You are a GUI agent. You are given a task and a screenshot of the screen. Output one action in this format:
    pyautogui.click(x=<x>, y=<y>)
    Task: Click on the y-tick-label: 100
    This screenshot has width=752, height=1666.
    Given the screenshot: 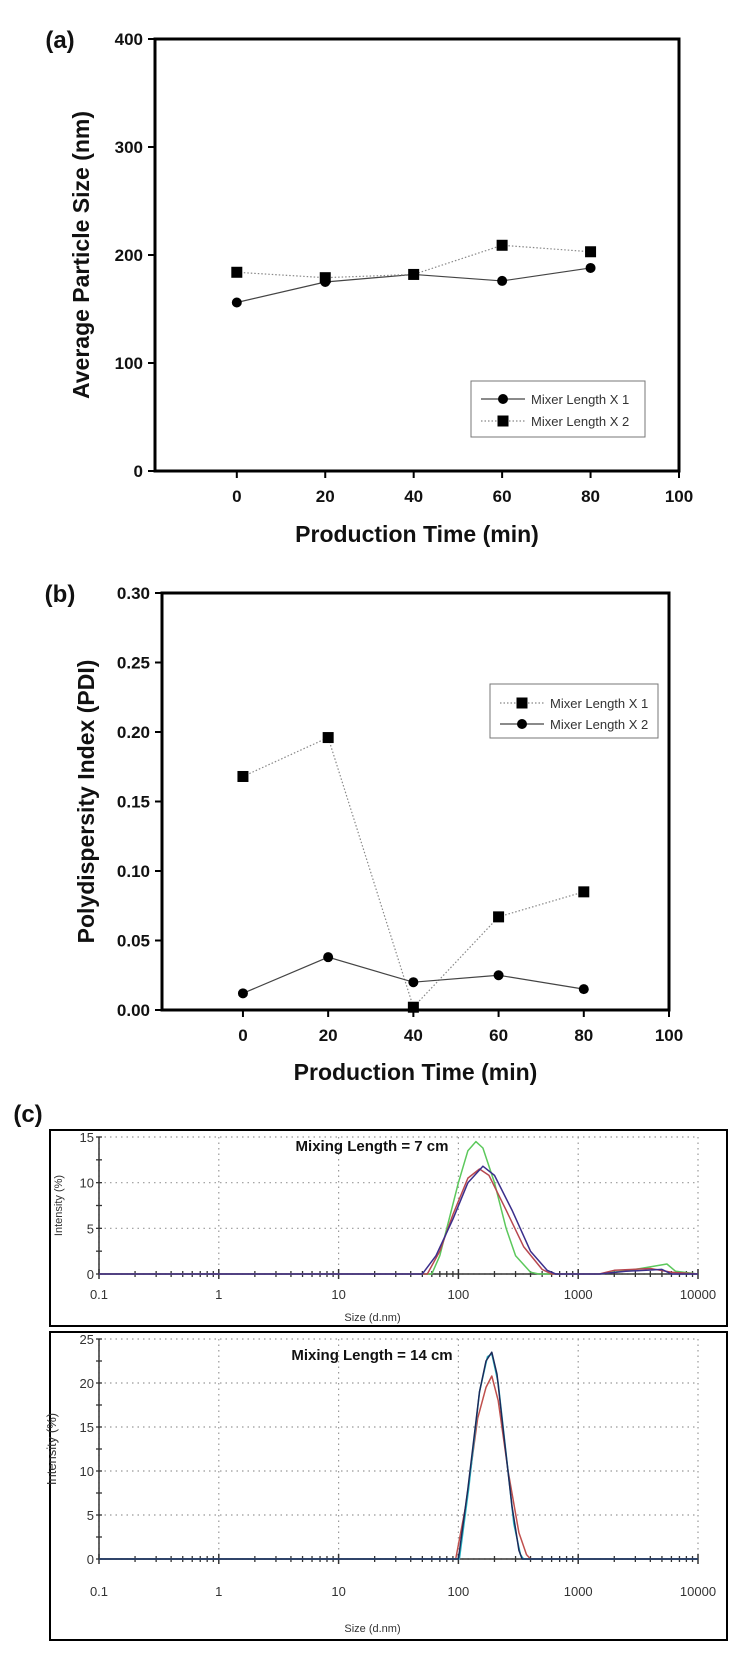 What is the action you would take?
    pyautogui.click(x=129, y=363)
    